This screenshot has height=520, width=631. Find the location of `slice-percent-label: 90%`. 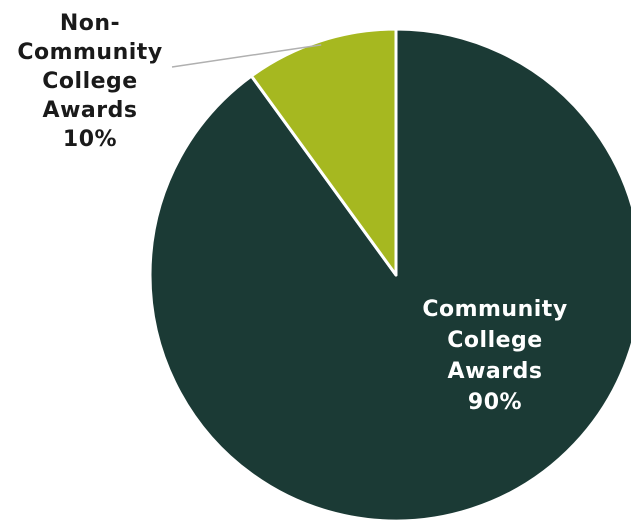

slice-percent-label: 90% is located at coordinates (495, 402).